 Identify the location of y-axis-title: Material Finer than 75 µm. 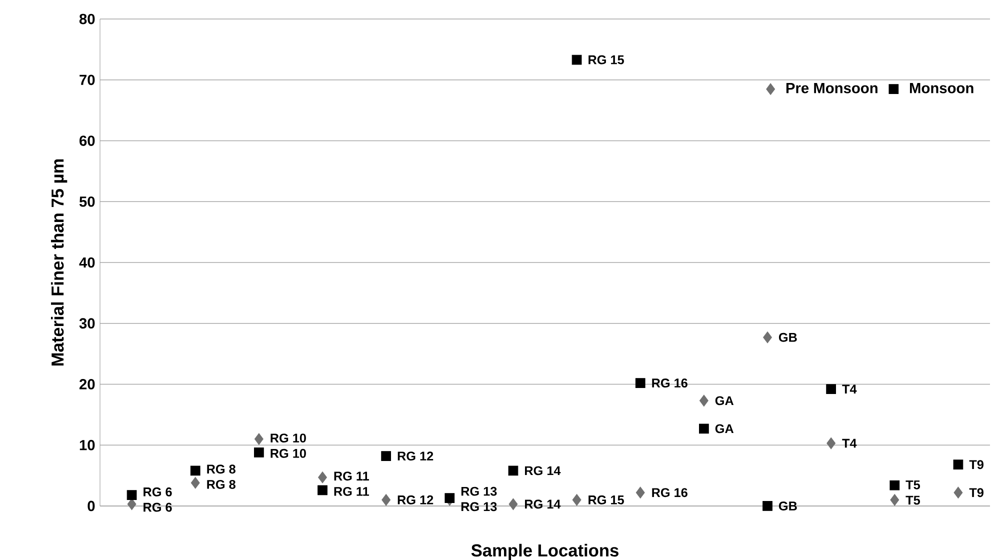
(59, 262).